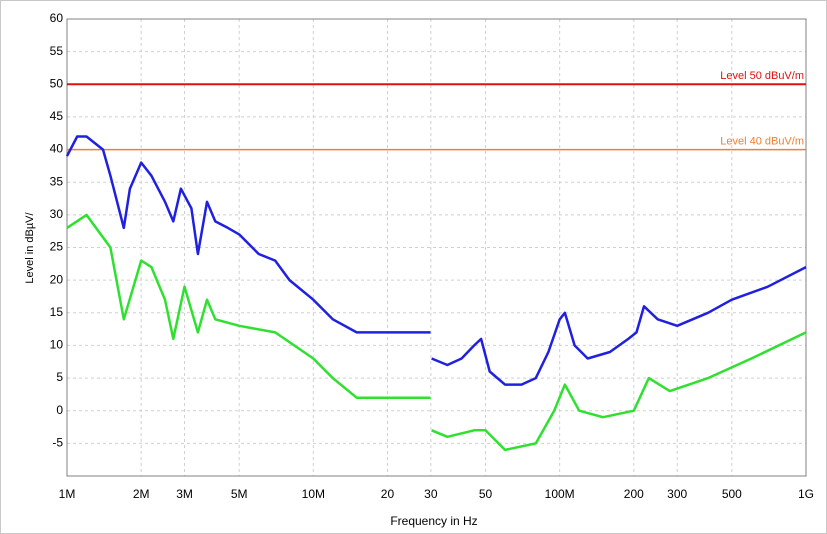 The image size is (827, 534). What do you see at coordinates (313, 494) in the screenshot?
I see `x-tick-label: 10M` at bounding box center [313, 494].